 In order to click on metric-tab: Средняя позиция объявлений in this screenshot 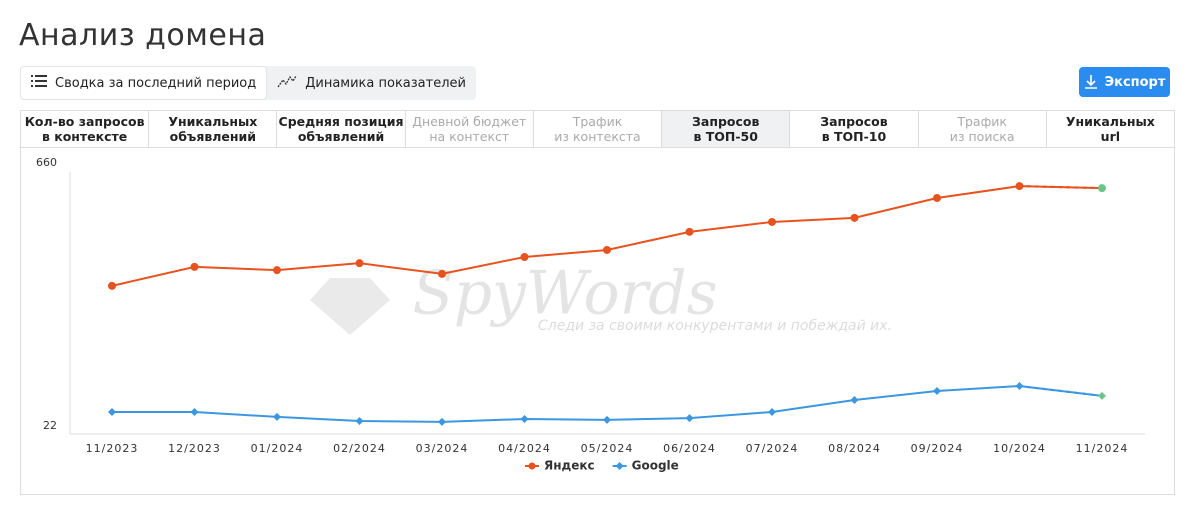, I will do `click(341, 129)`.